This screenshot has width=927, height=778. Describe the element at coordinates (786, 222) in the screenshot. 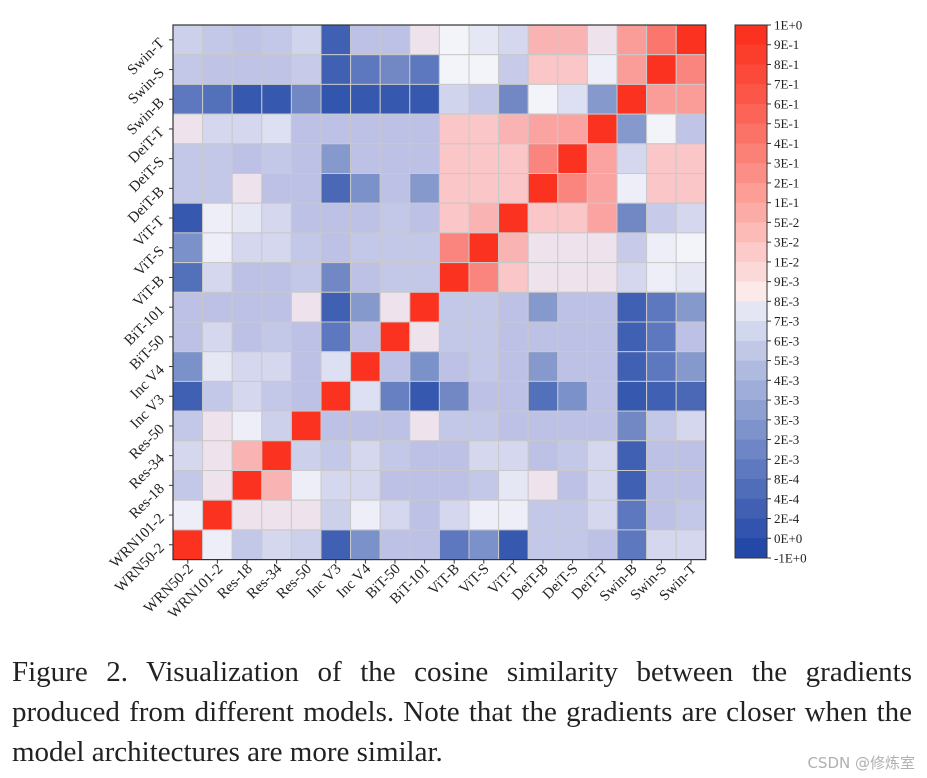

I see `colorbar-tick-label: 5E-2` at that location.